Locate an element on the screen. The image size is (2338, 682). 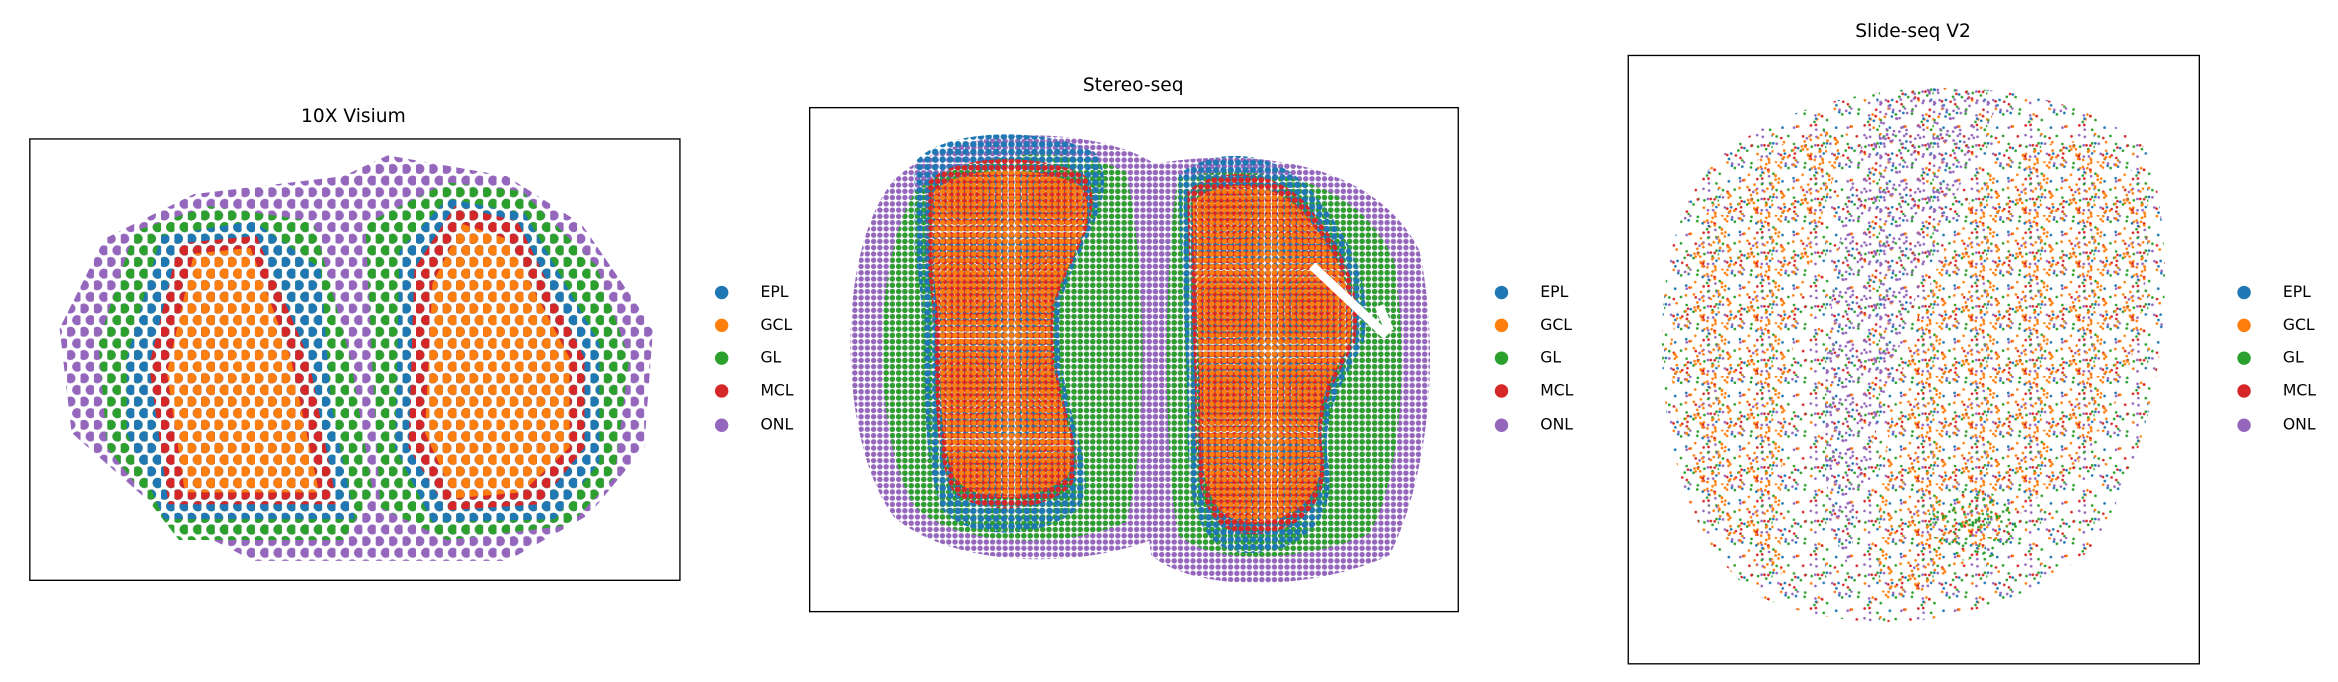
panel-title: Stereo-seq is located at coordinates (1133, 85).